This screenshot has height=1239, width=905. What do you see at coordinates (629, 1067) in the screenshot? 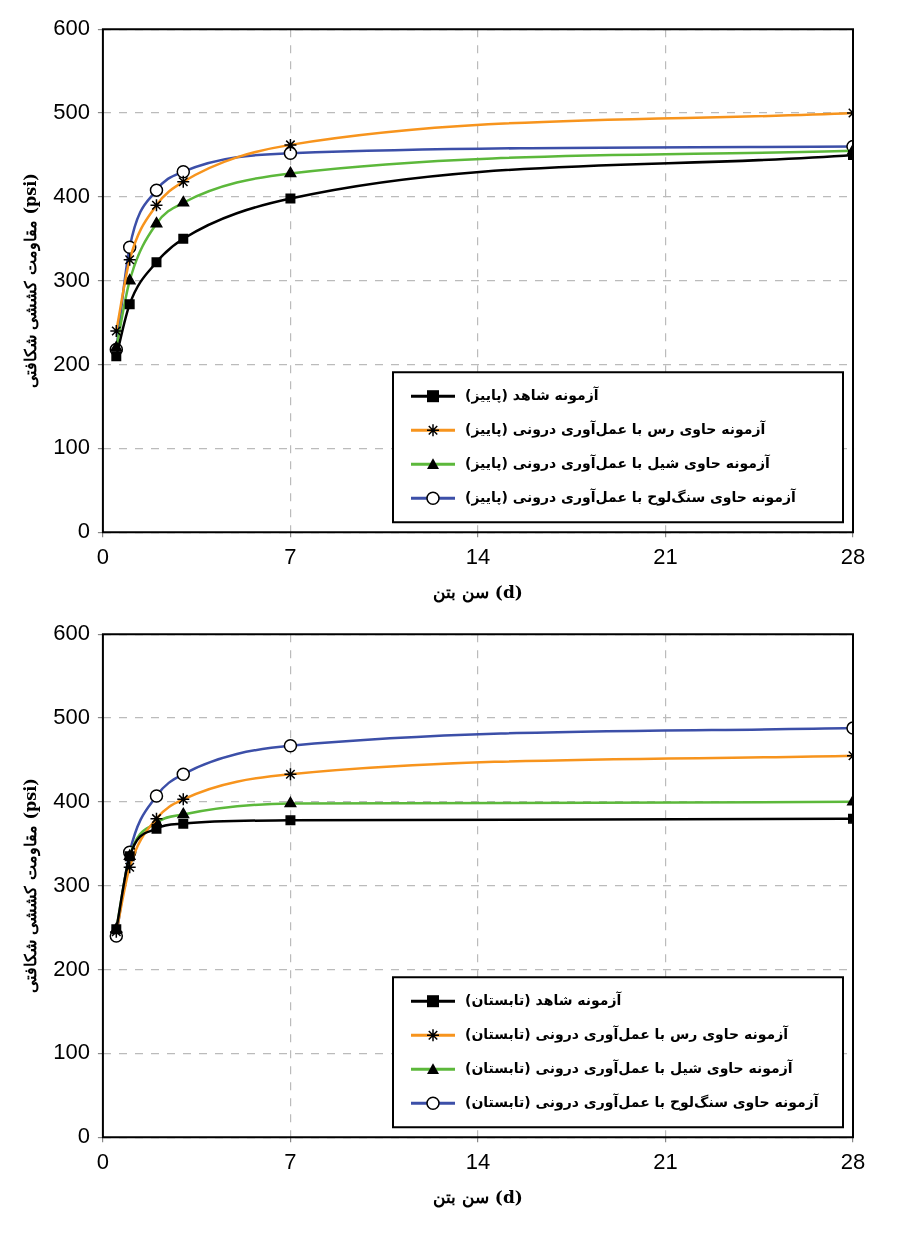
I see `legend-label: آزمونه حاوی شیل با عمل‌آوری درونی (تابستان)` at bounding box center [629, 1067].